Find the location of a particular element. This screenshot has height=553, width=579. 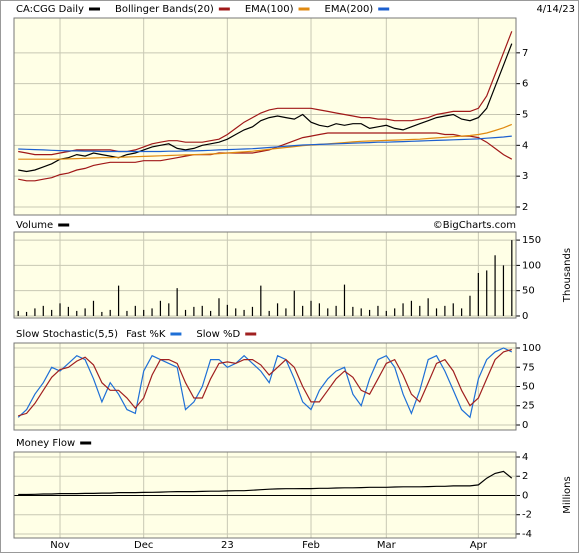

legend-label: Fast %K is located at coordinates (146, 334).